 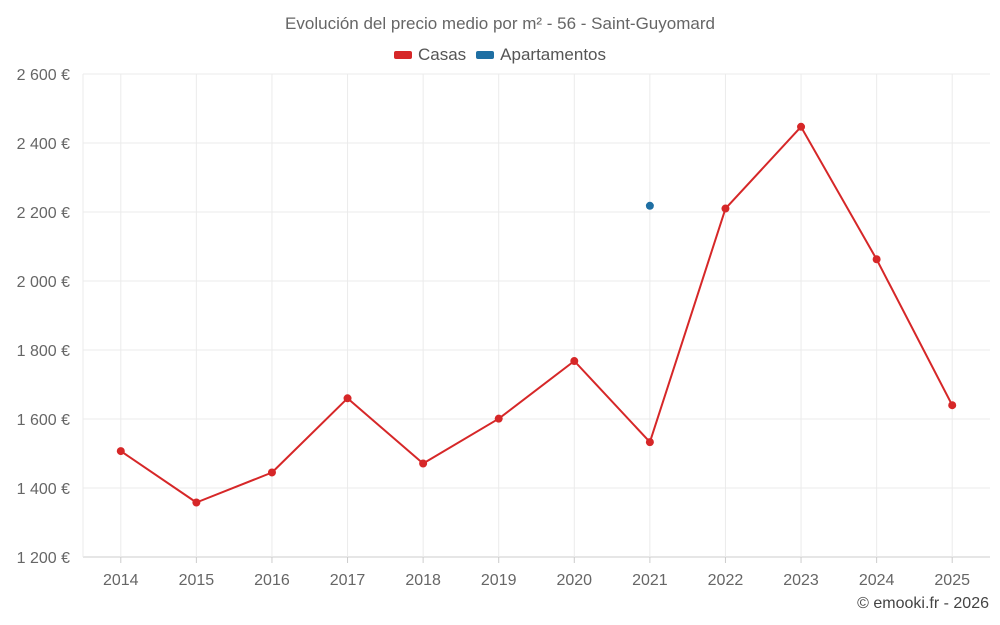 What do you see at coordinates (485, 55) in the screenshot?
I see `legend-swatch-apartamentos` at bounding box center [485, 55].